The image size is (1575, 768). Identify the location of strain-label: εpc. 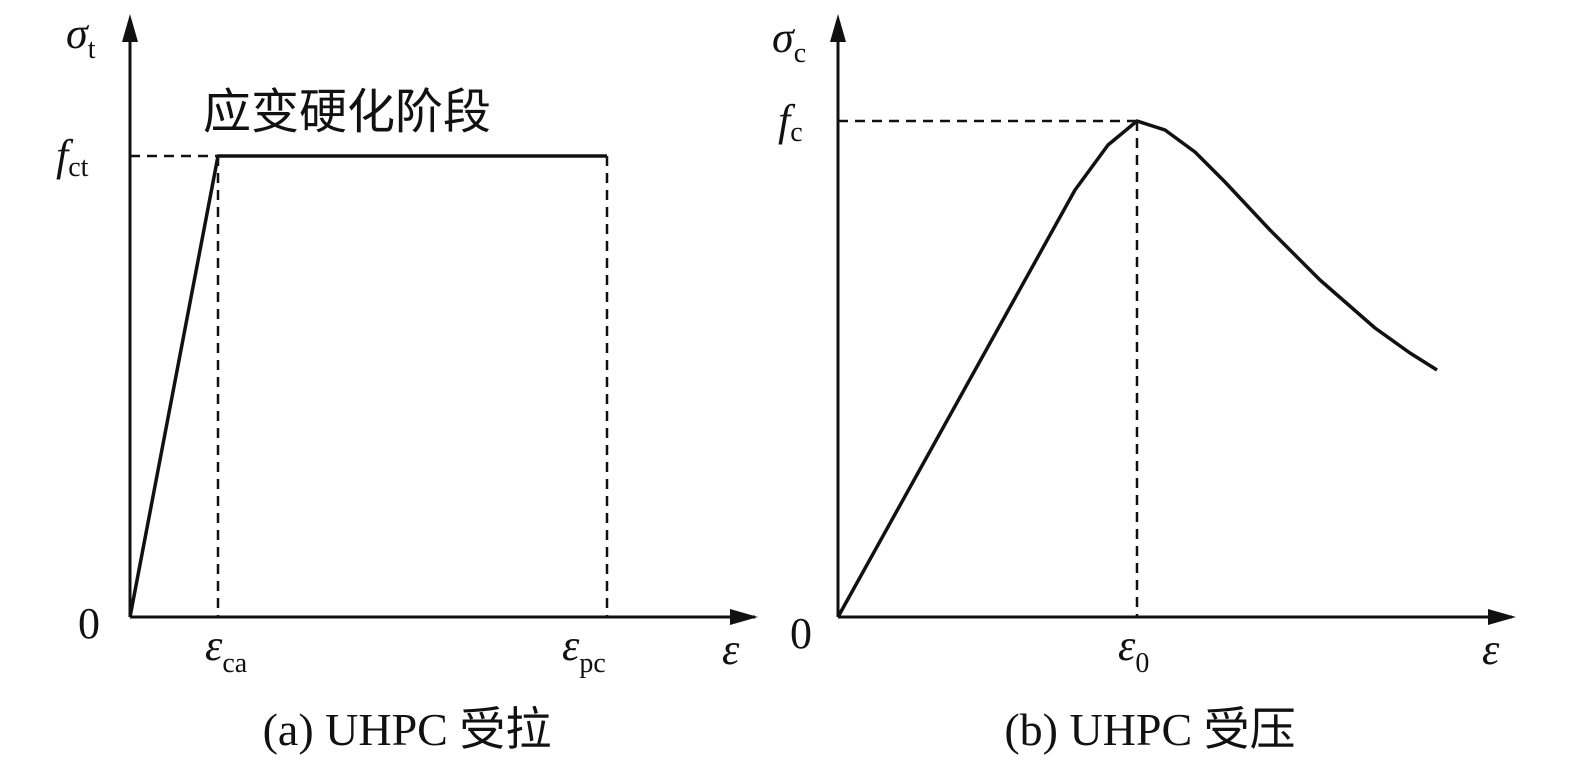
(584, 650).